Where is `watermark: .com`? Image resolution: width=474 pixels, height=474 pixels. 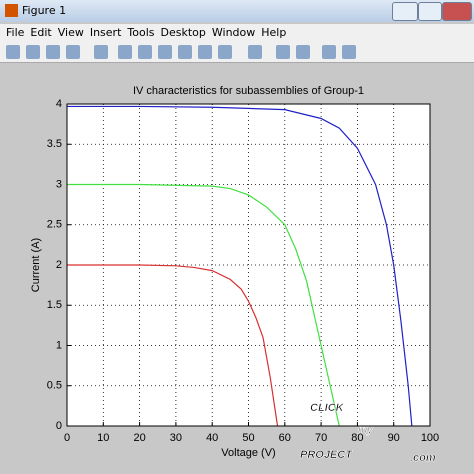 watermark: .com is located at coordinates (423, 458).